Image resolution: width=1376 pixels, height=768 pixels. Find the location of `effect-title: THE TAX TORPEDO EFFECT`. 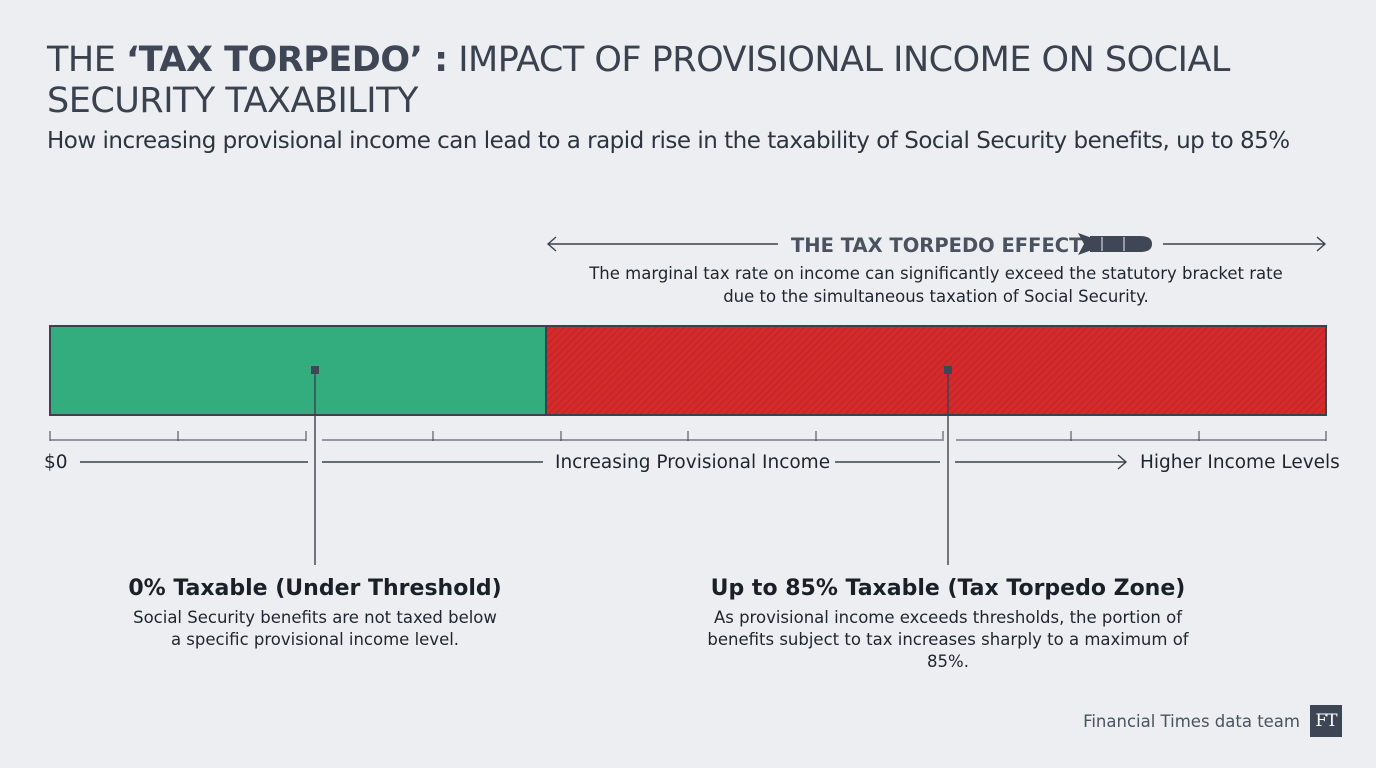

effect-title: THE TAX TORPEDO EFFECT is located at coordinates (937, 245).